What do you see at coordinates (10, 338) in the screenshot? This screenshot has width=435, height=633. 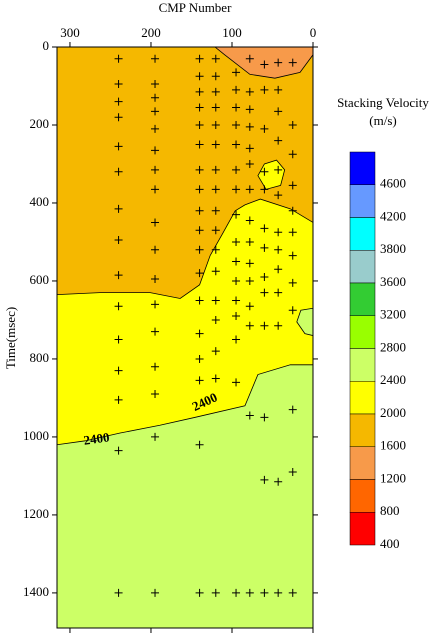 I see `y-axis-title: Time(msec)` at bounding box center [10, 338].